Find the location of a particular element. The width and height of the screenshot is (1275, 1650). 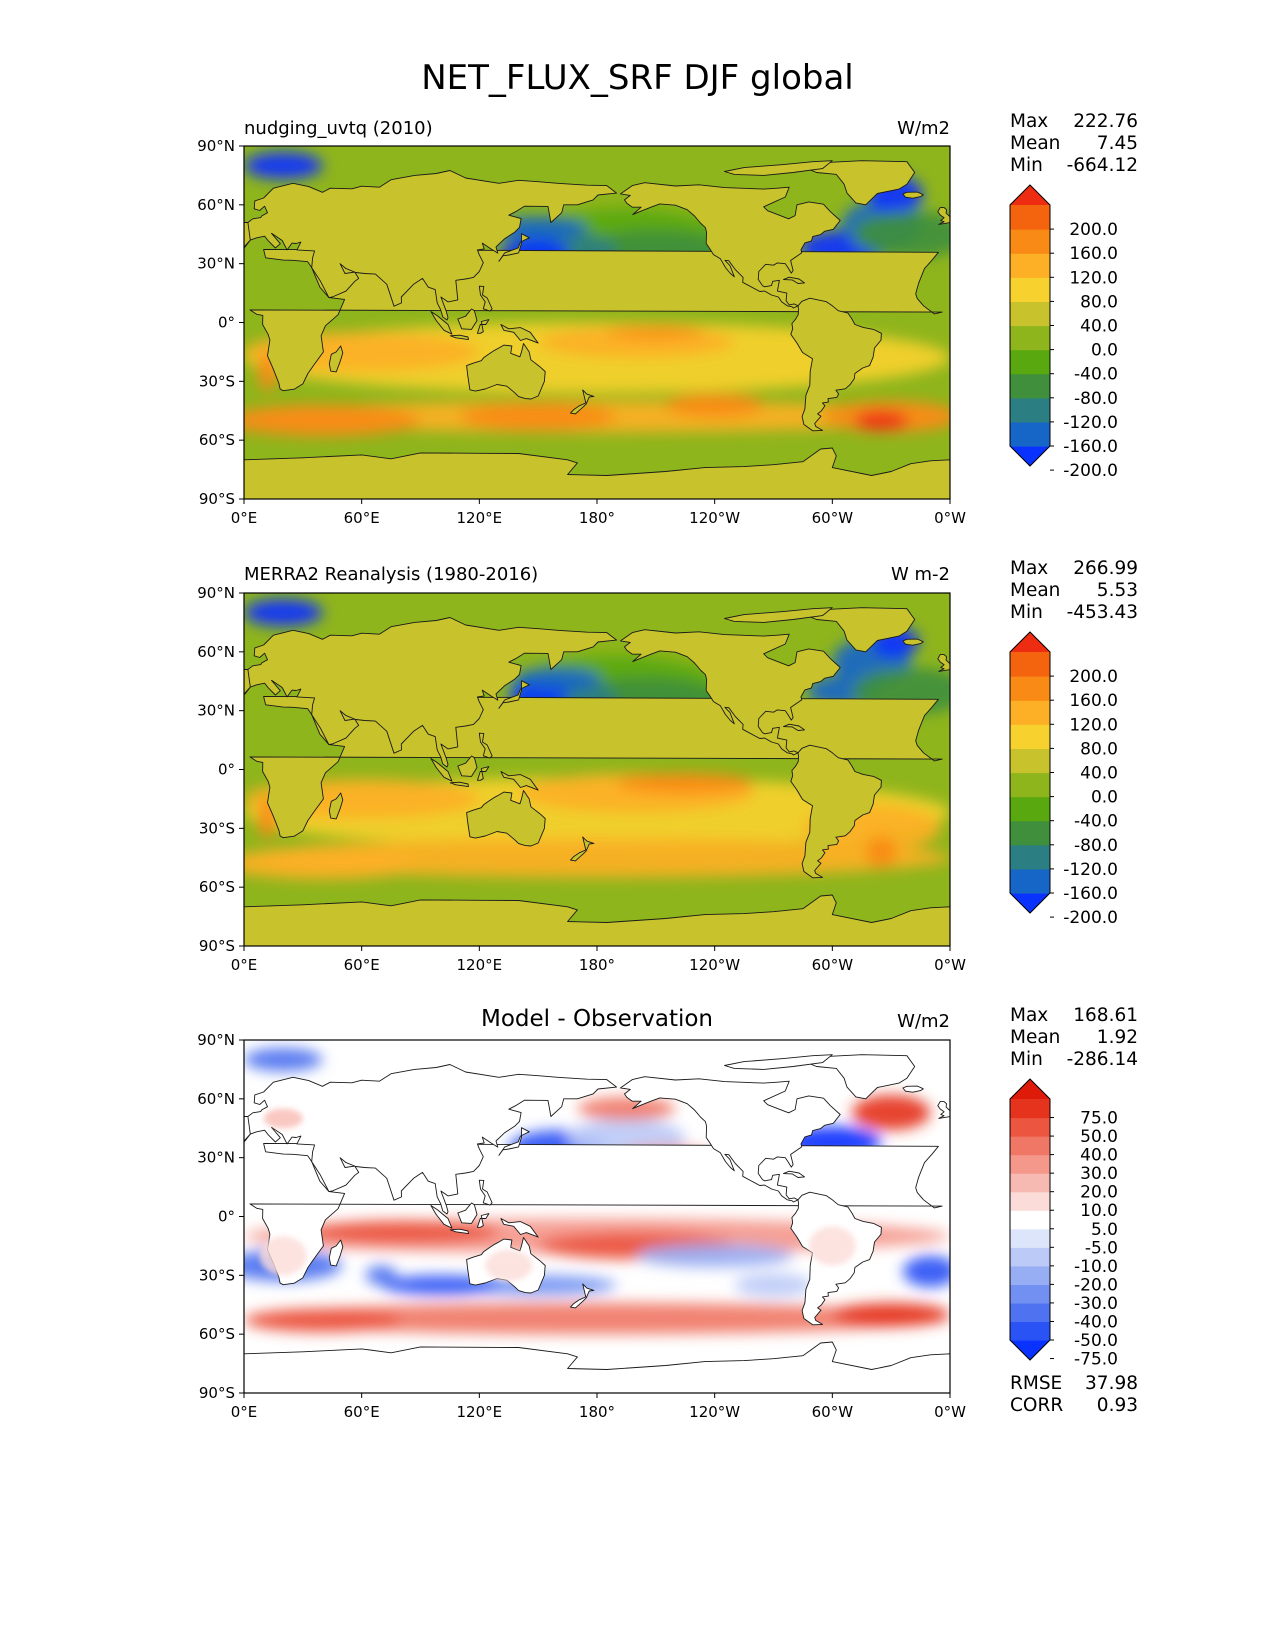

rmse-value: 37.98 is located at coordinates (1111, 1383).